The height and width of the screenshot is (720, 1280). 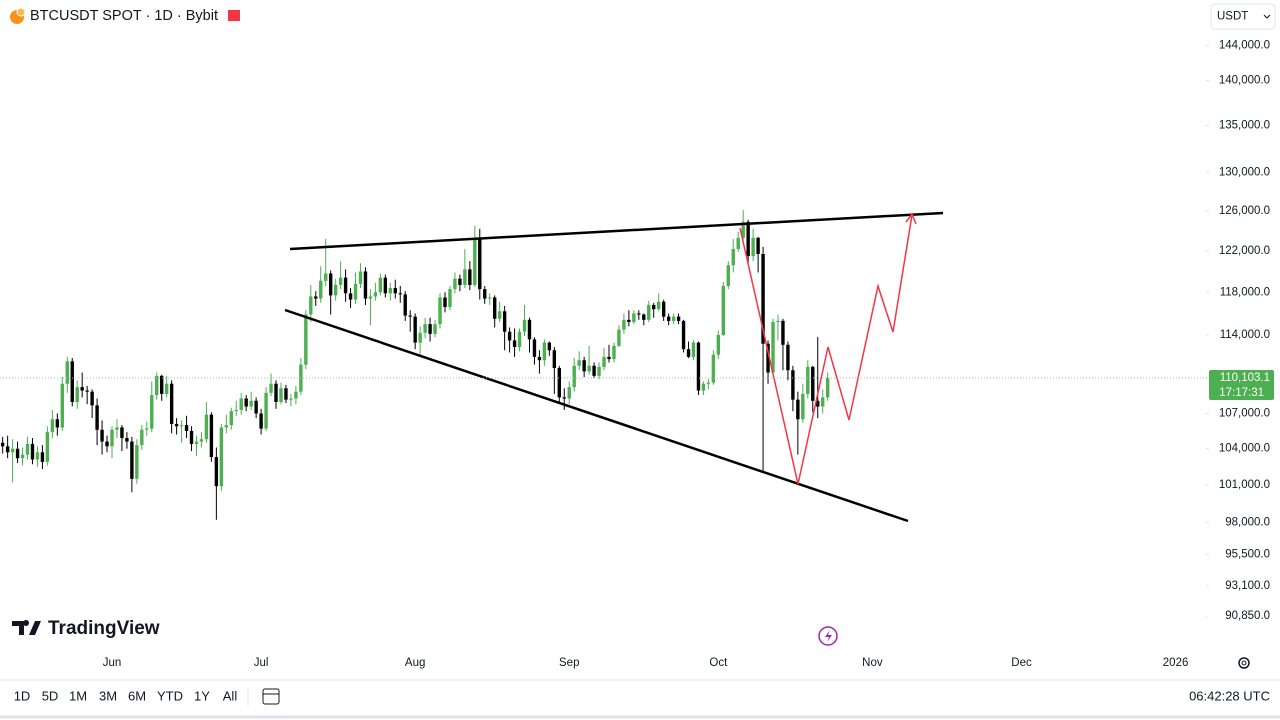 I want to click on symbol-title: BTCUSDT SPOT · 1D · Bybit, so click(x=124, y=16).